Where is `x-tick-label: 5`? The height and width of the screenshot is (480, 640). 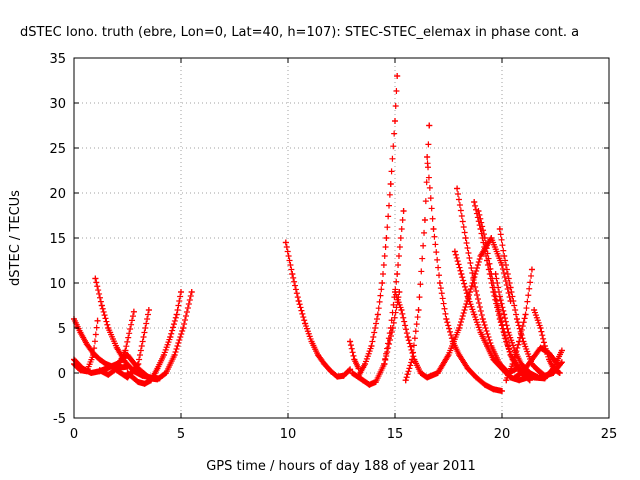
x-tick-label: 5 is located at coordinates (181, 434).